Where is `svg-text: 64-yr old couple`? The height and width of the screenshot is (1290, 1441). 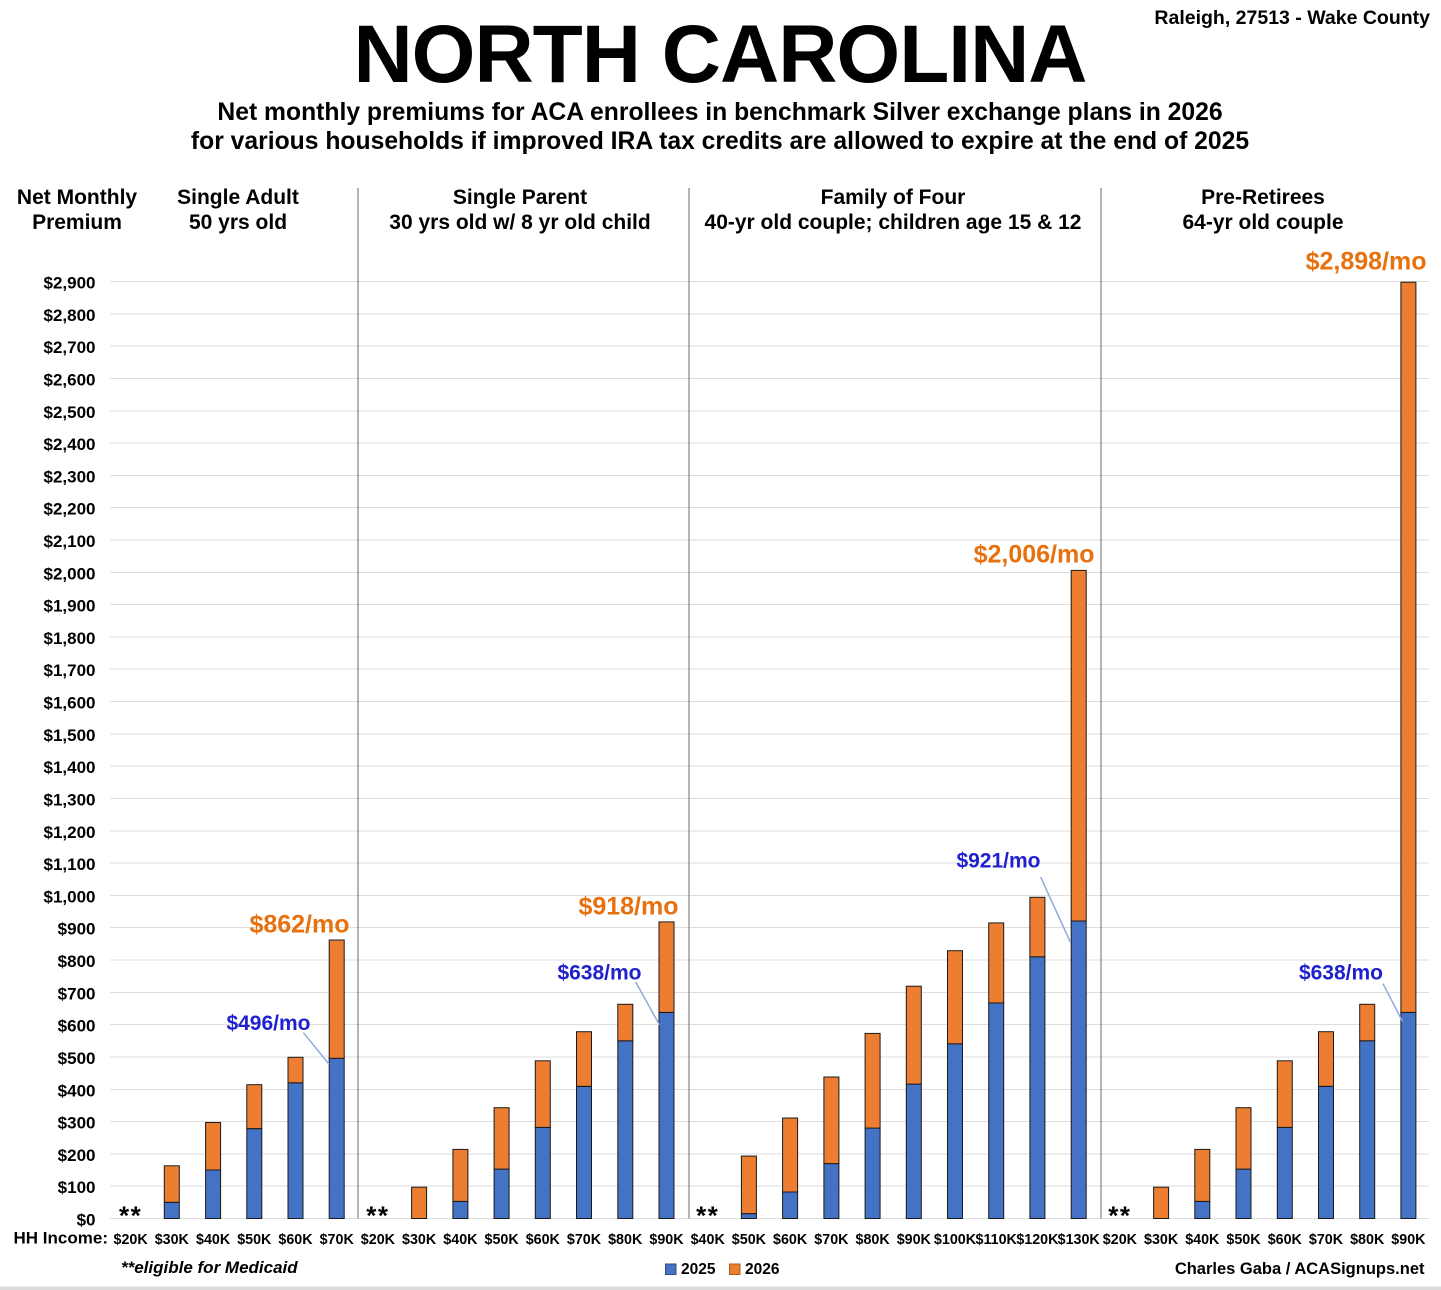
svg-text: 64-yr old couple is located at coordinates (1262, 222).